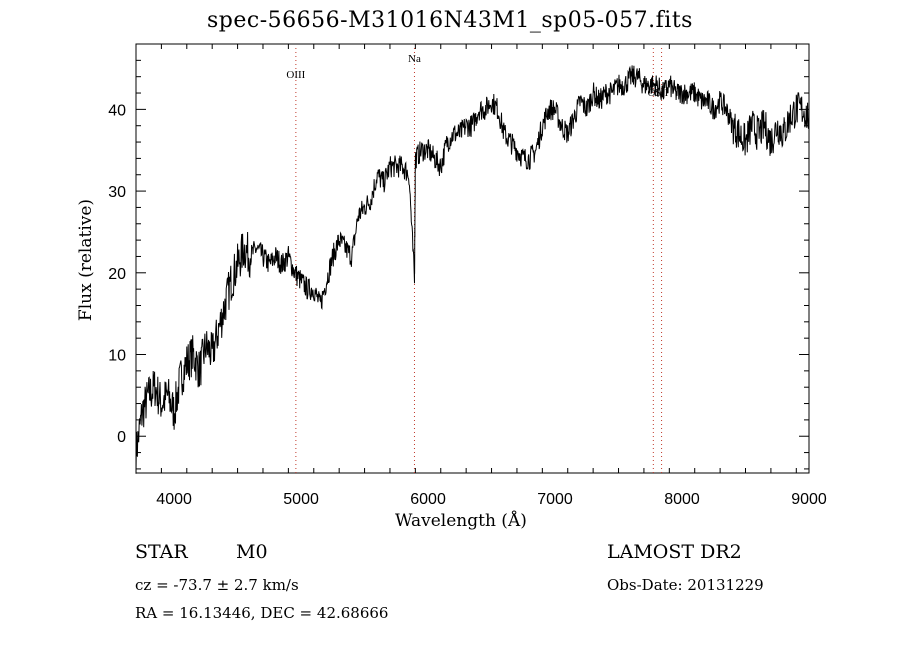  Describe the element at coordinates (117, 110) in the screenshot. I see `y-tick-label: 40` at that location.